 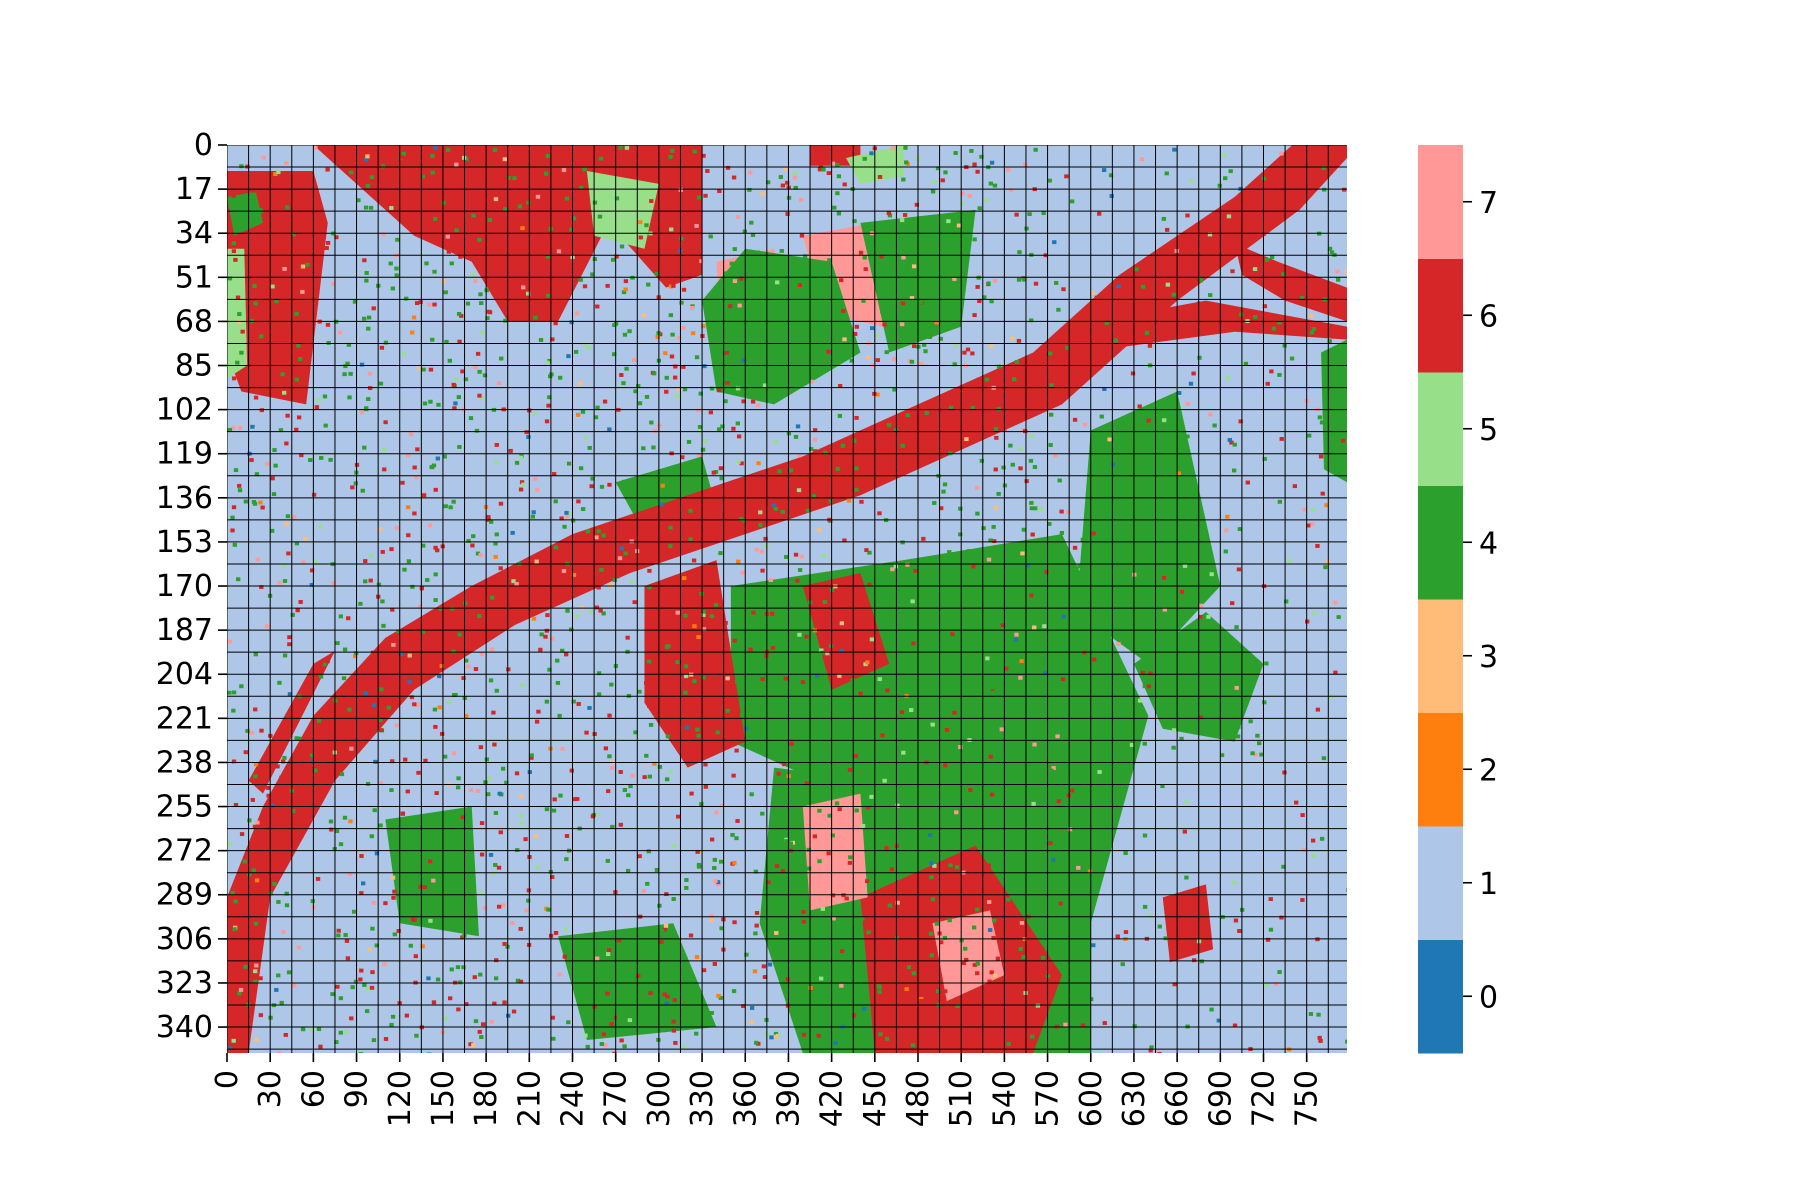 What do you see at coordinates (1307, 1098) in the screenshot?
I see `x-tick-label: 750` at bounding box center [1307, 1098].